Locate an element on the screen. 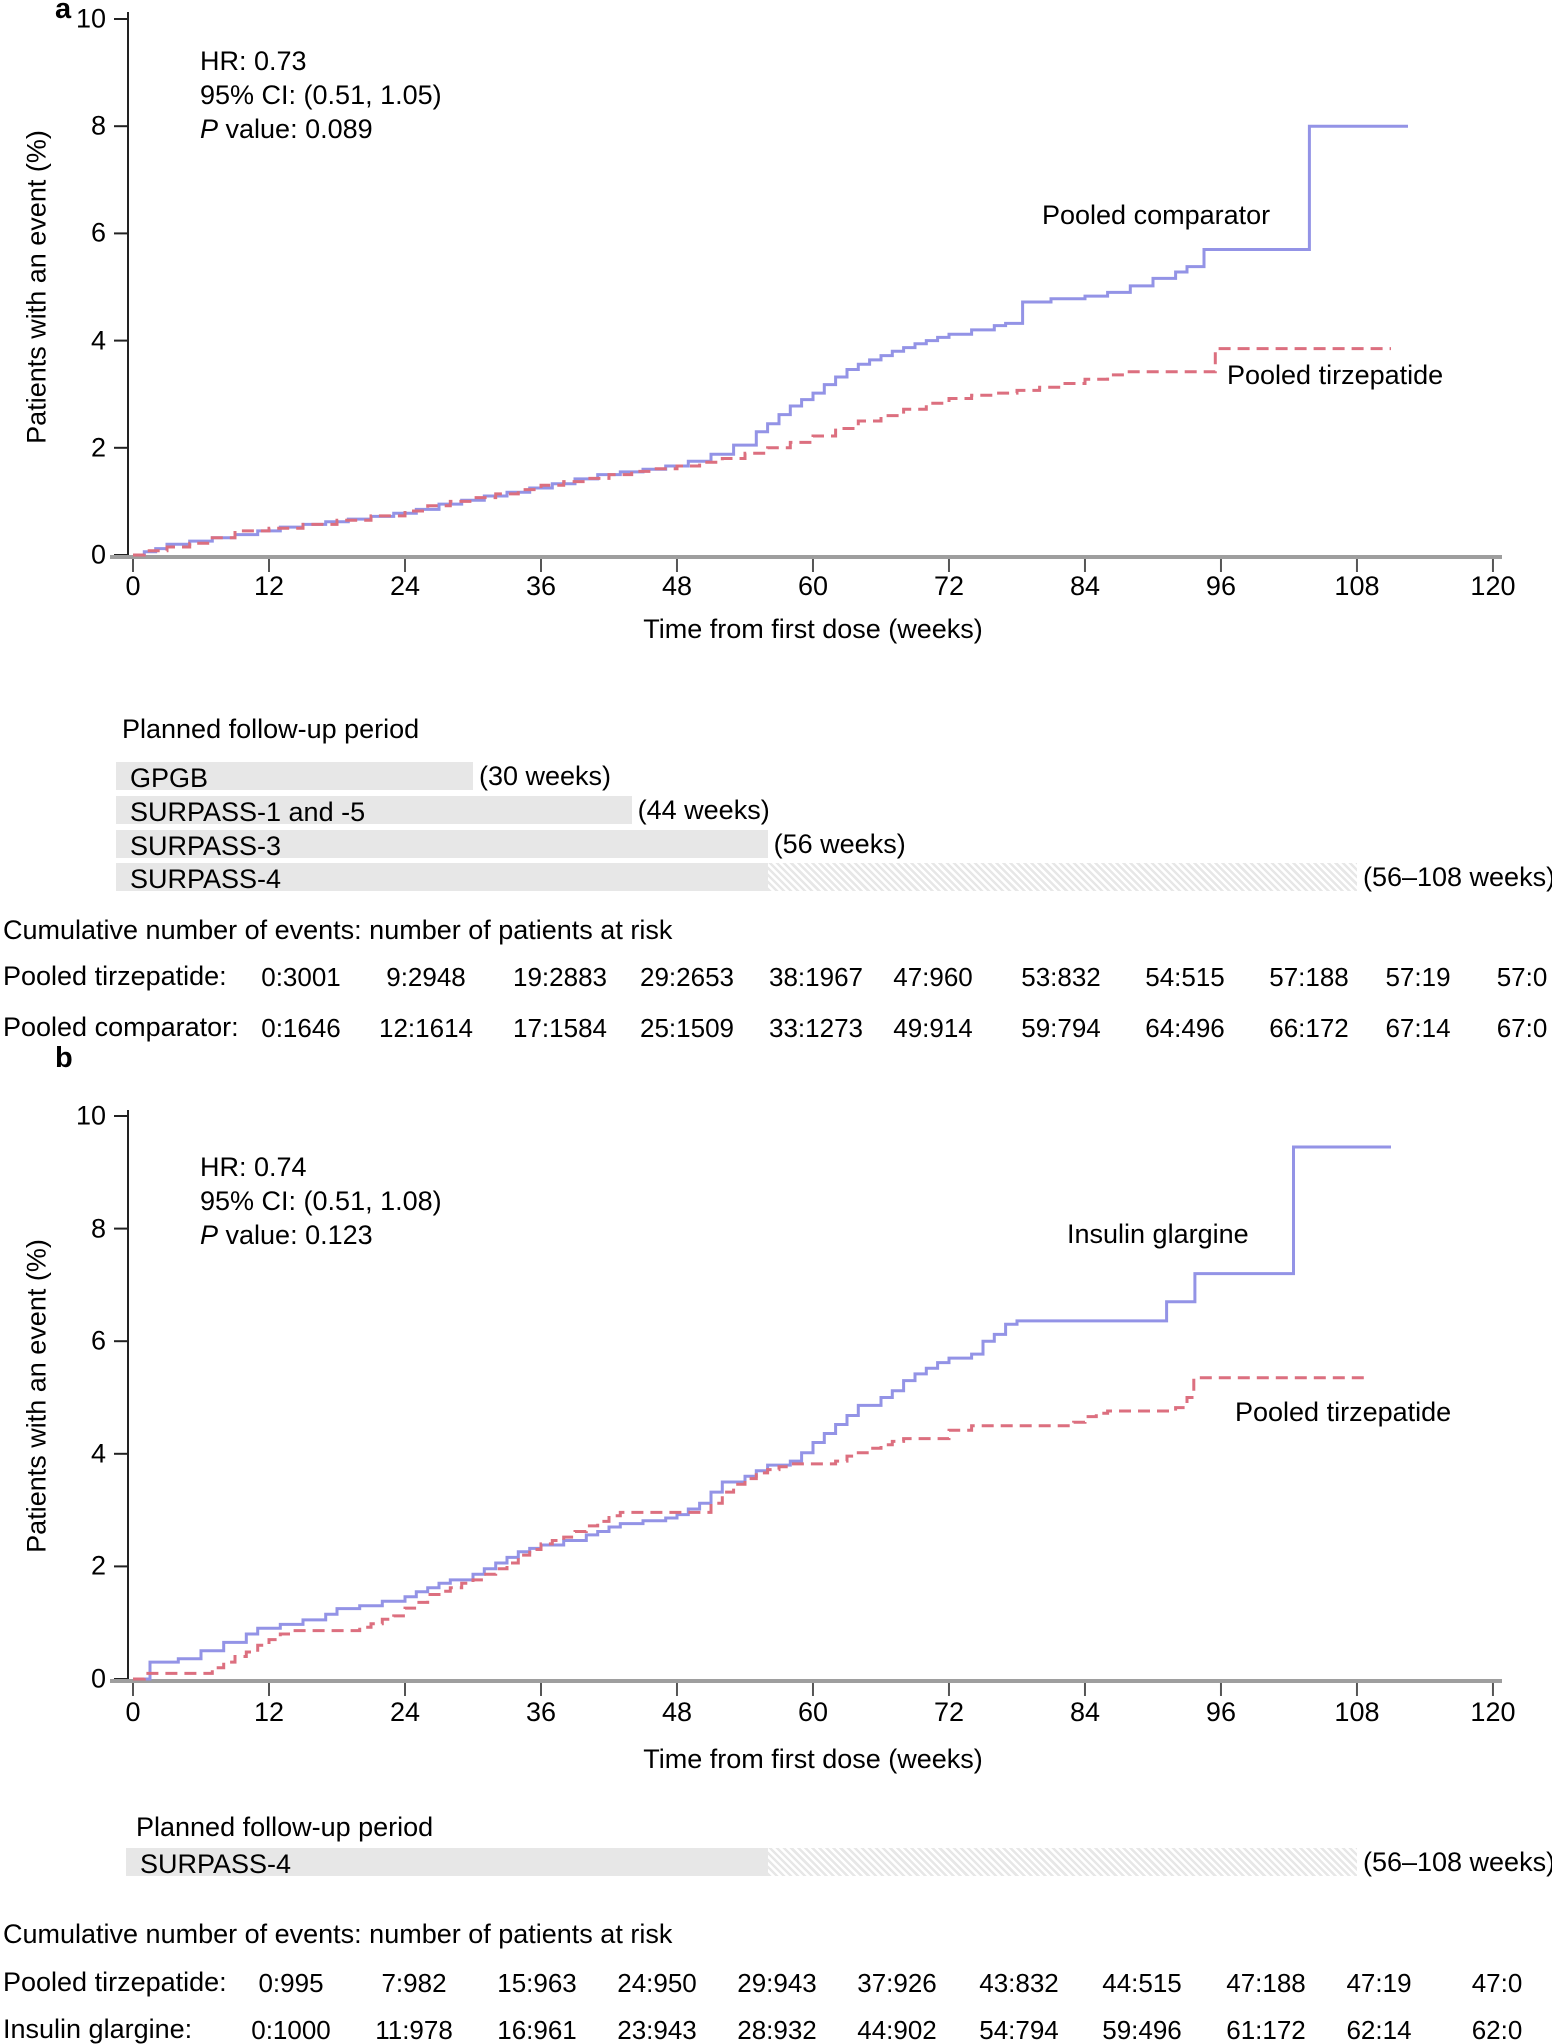 Image resolution: width=1552 pixels, height=2044 pixels. risk-value: 54:794 is located at coordinates (1019, 2029).